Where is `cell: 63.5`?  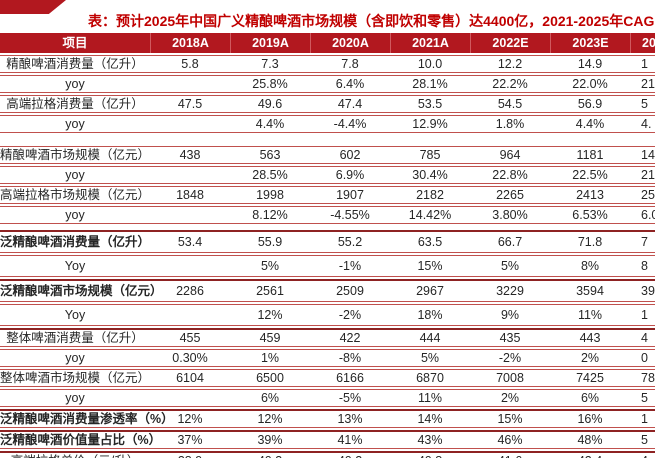
cell: 63.5 is located at coordinates (430, 241).